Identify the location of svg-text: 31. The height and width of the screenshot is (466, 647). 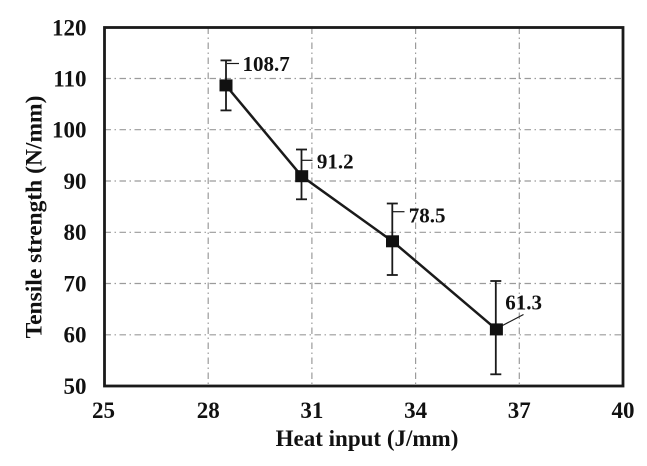
(311, 410).